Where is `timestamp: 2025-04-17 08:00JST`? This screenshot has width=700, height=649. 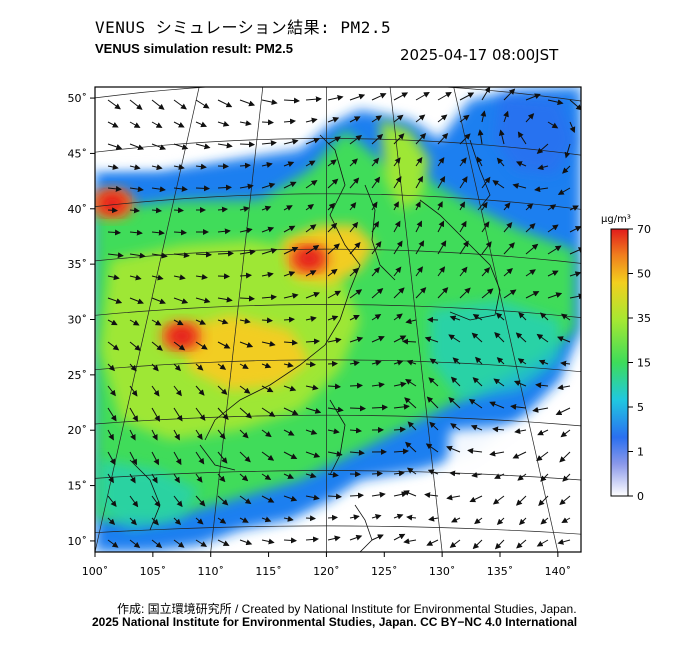
timestamp: 2025-04-17 08:00JST is located at coordinates (479, 55).